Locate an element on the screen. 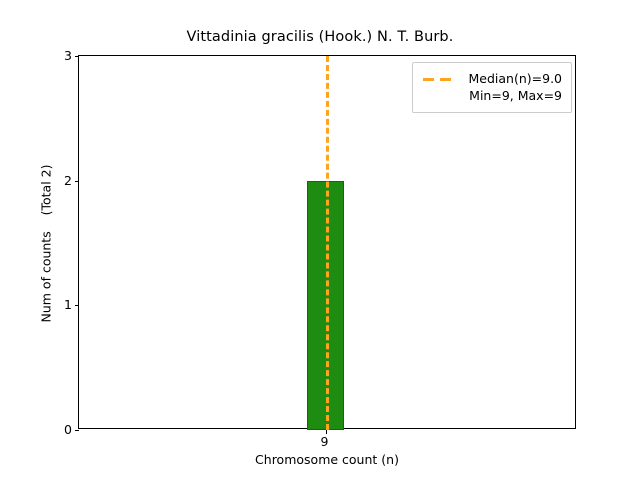 The height and width of the screenshot is (480, 640). median-line is located at coordinates (327, 243).